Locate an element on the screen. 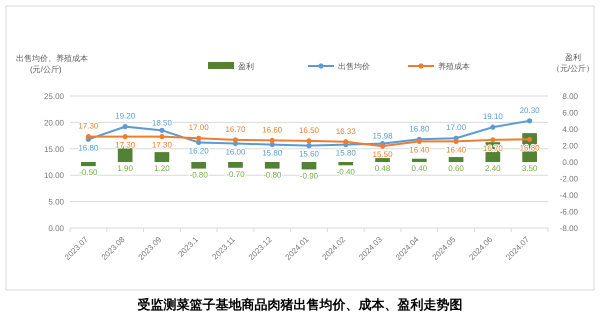 The width and height of the screenshot is (600, 321). y2-tick-label: -2.00 is located at coordinates (569, 179).